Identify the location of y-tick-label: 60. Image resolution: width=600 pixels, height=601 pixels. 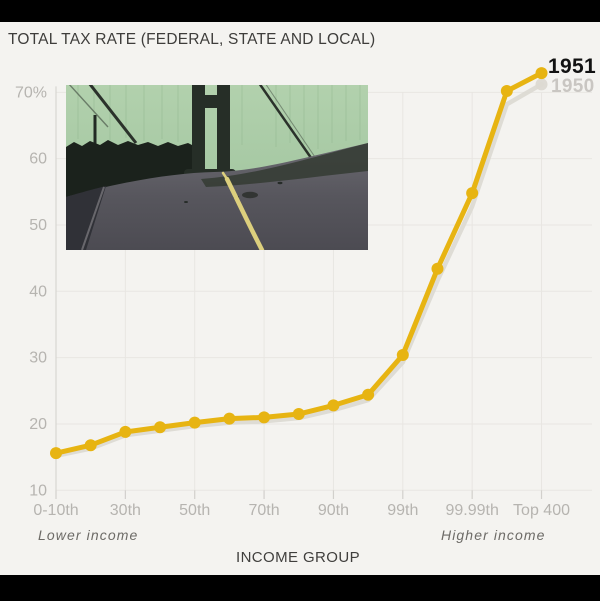
(38, 159).